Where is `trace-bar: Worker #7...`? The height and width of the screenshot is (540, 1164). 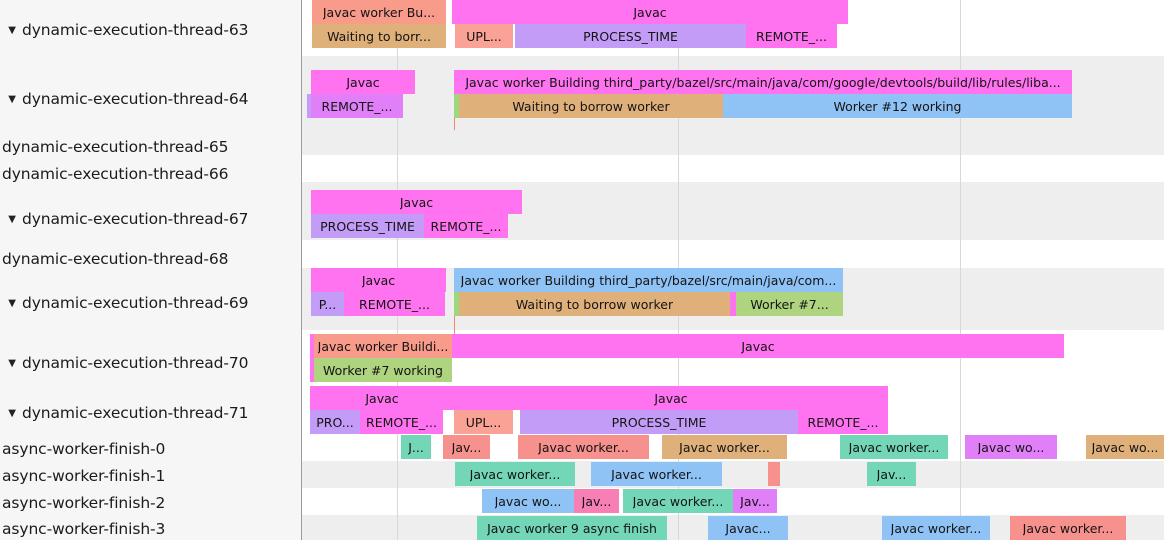
trace-bar: Worker #7... is located at coordinates (789, 304).